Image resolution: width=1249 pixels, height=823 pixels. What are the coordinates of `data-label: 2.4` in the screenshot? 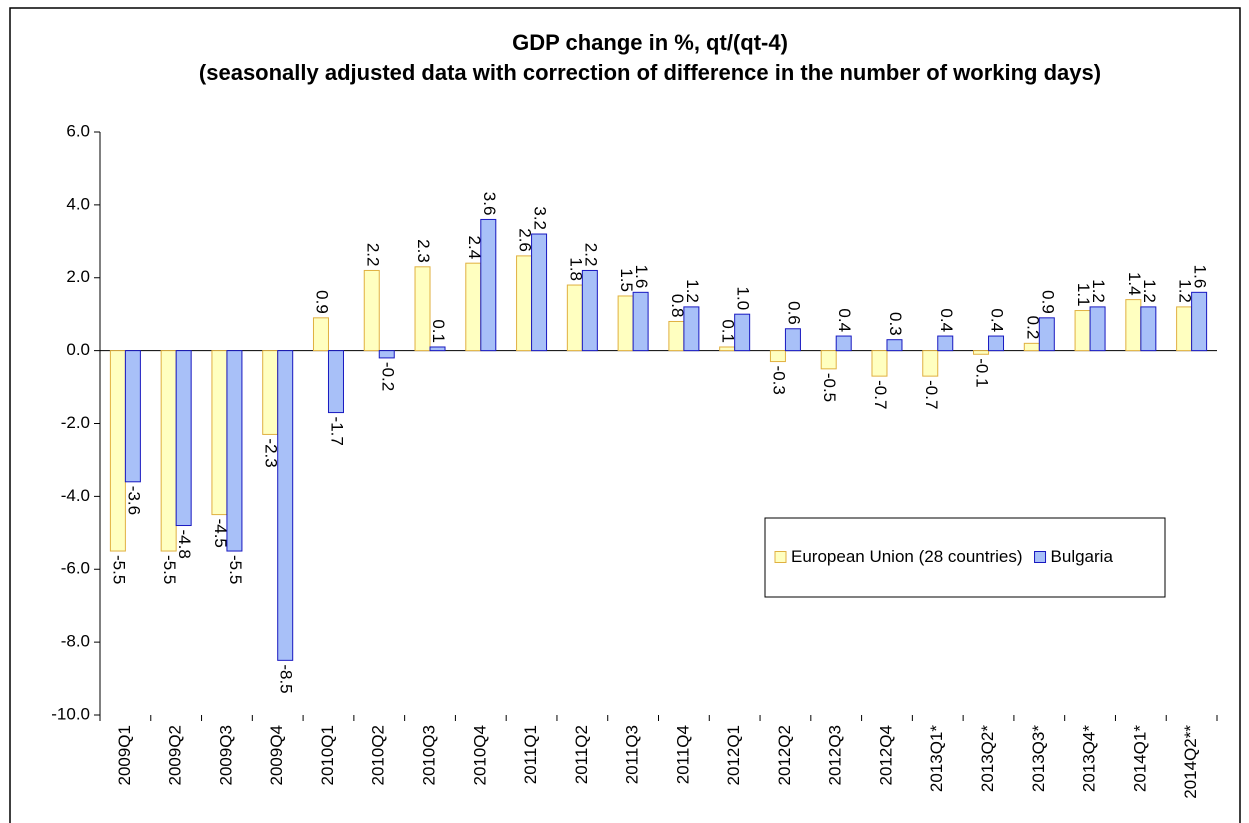 It's located at (474, 248).